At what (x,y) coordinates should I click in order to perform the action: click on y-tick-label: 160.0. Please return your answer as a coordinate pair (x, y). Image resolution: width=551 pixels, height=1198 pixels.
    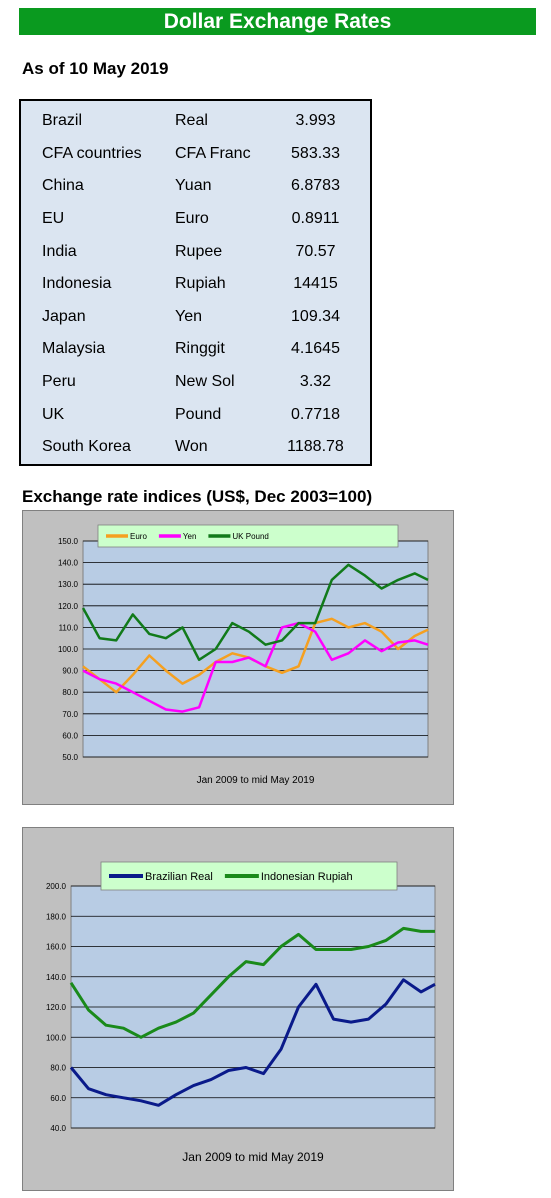
    Looking at the image, I should click on (56, 947).